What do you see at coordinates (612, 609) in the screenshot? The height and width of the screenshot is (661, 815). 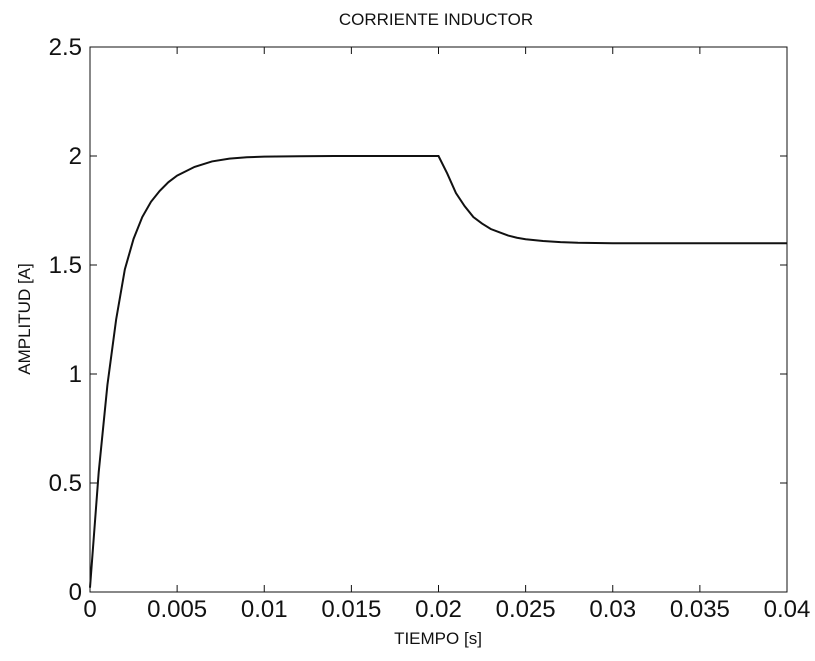 I see `x-tick-label: 0.03` at bounding box center [612, 609].